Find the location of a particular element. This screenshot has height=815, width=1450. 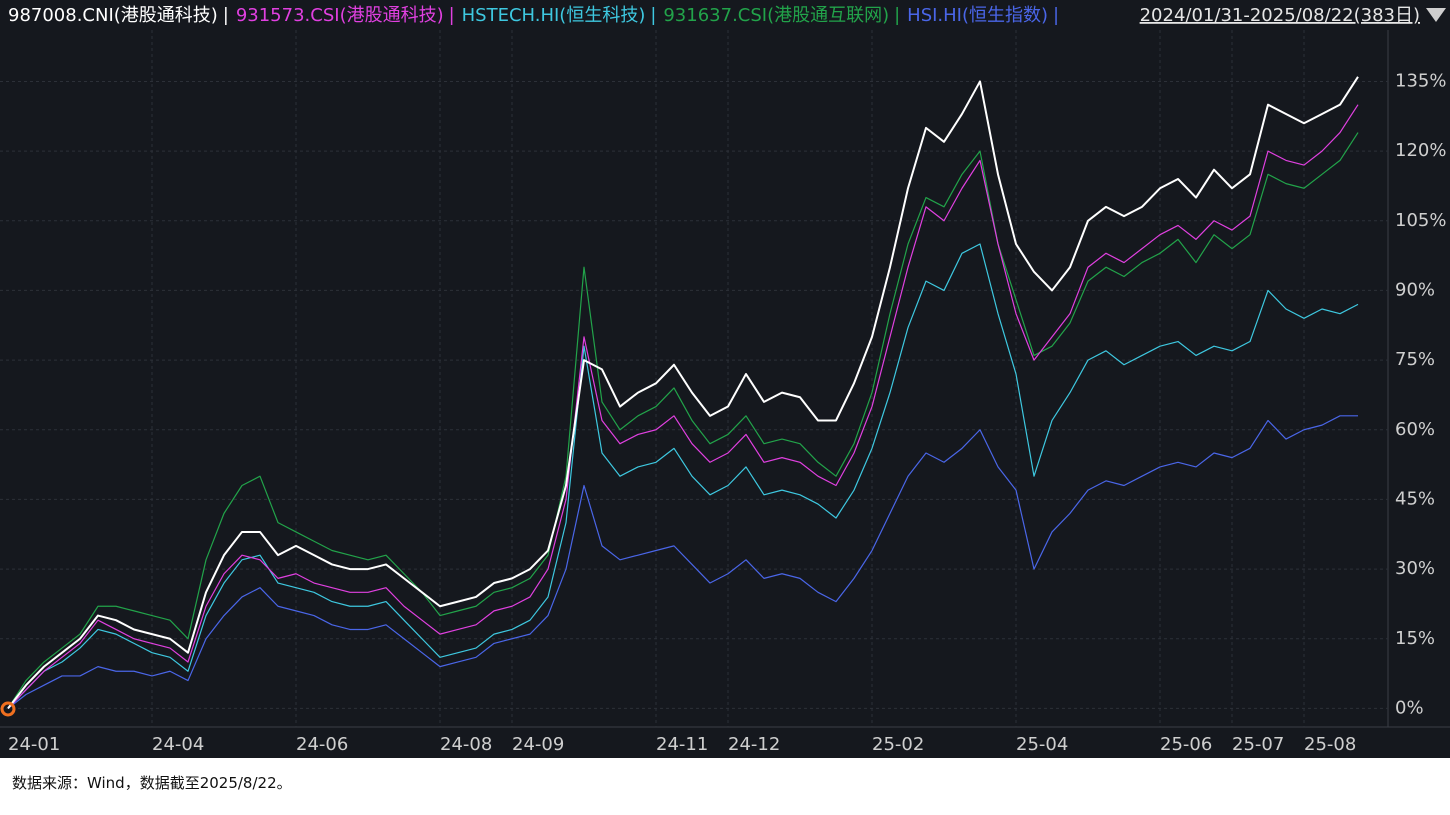

legend-entry: 987008.CNI(港股通科技) is located at coordinates (113, 15).